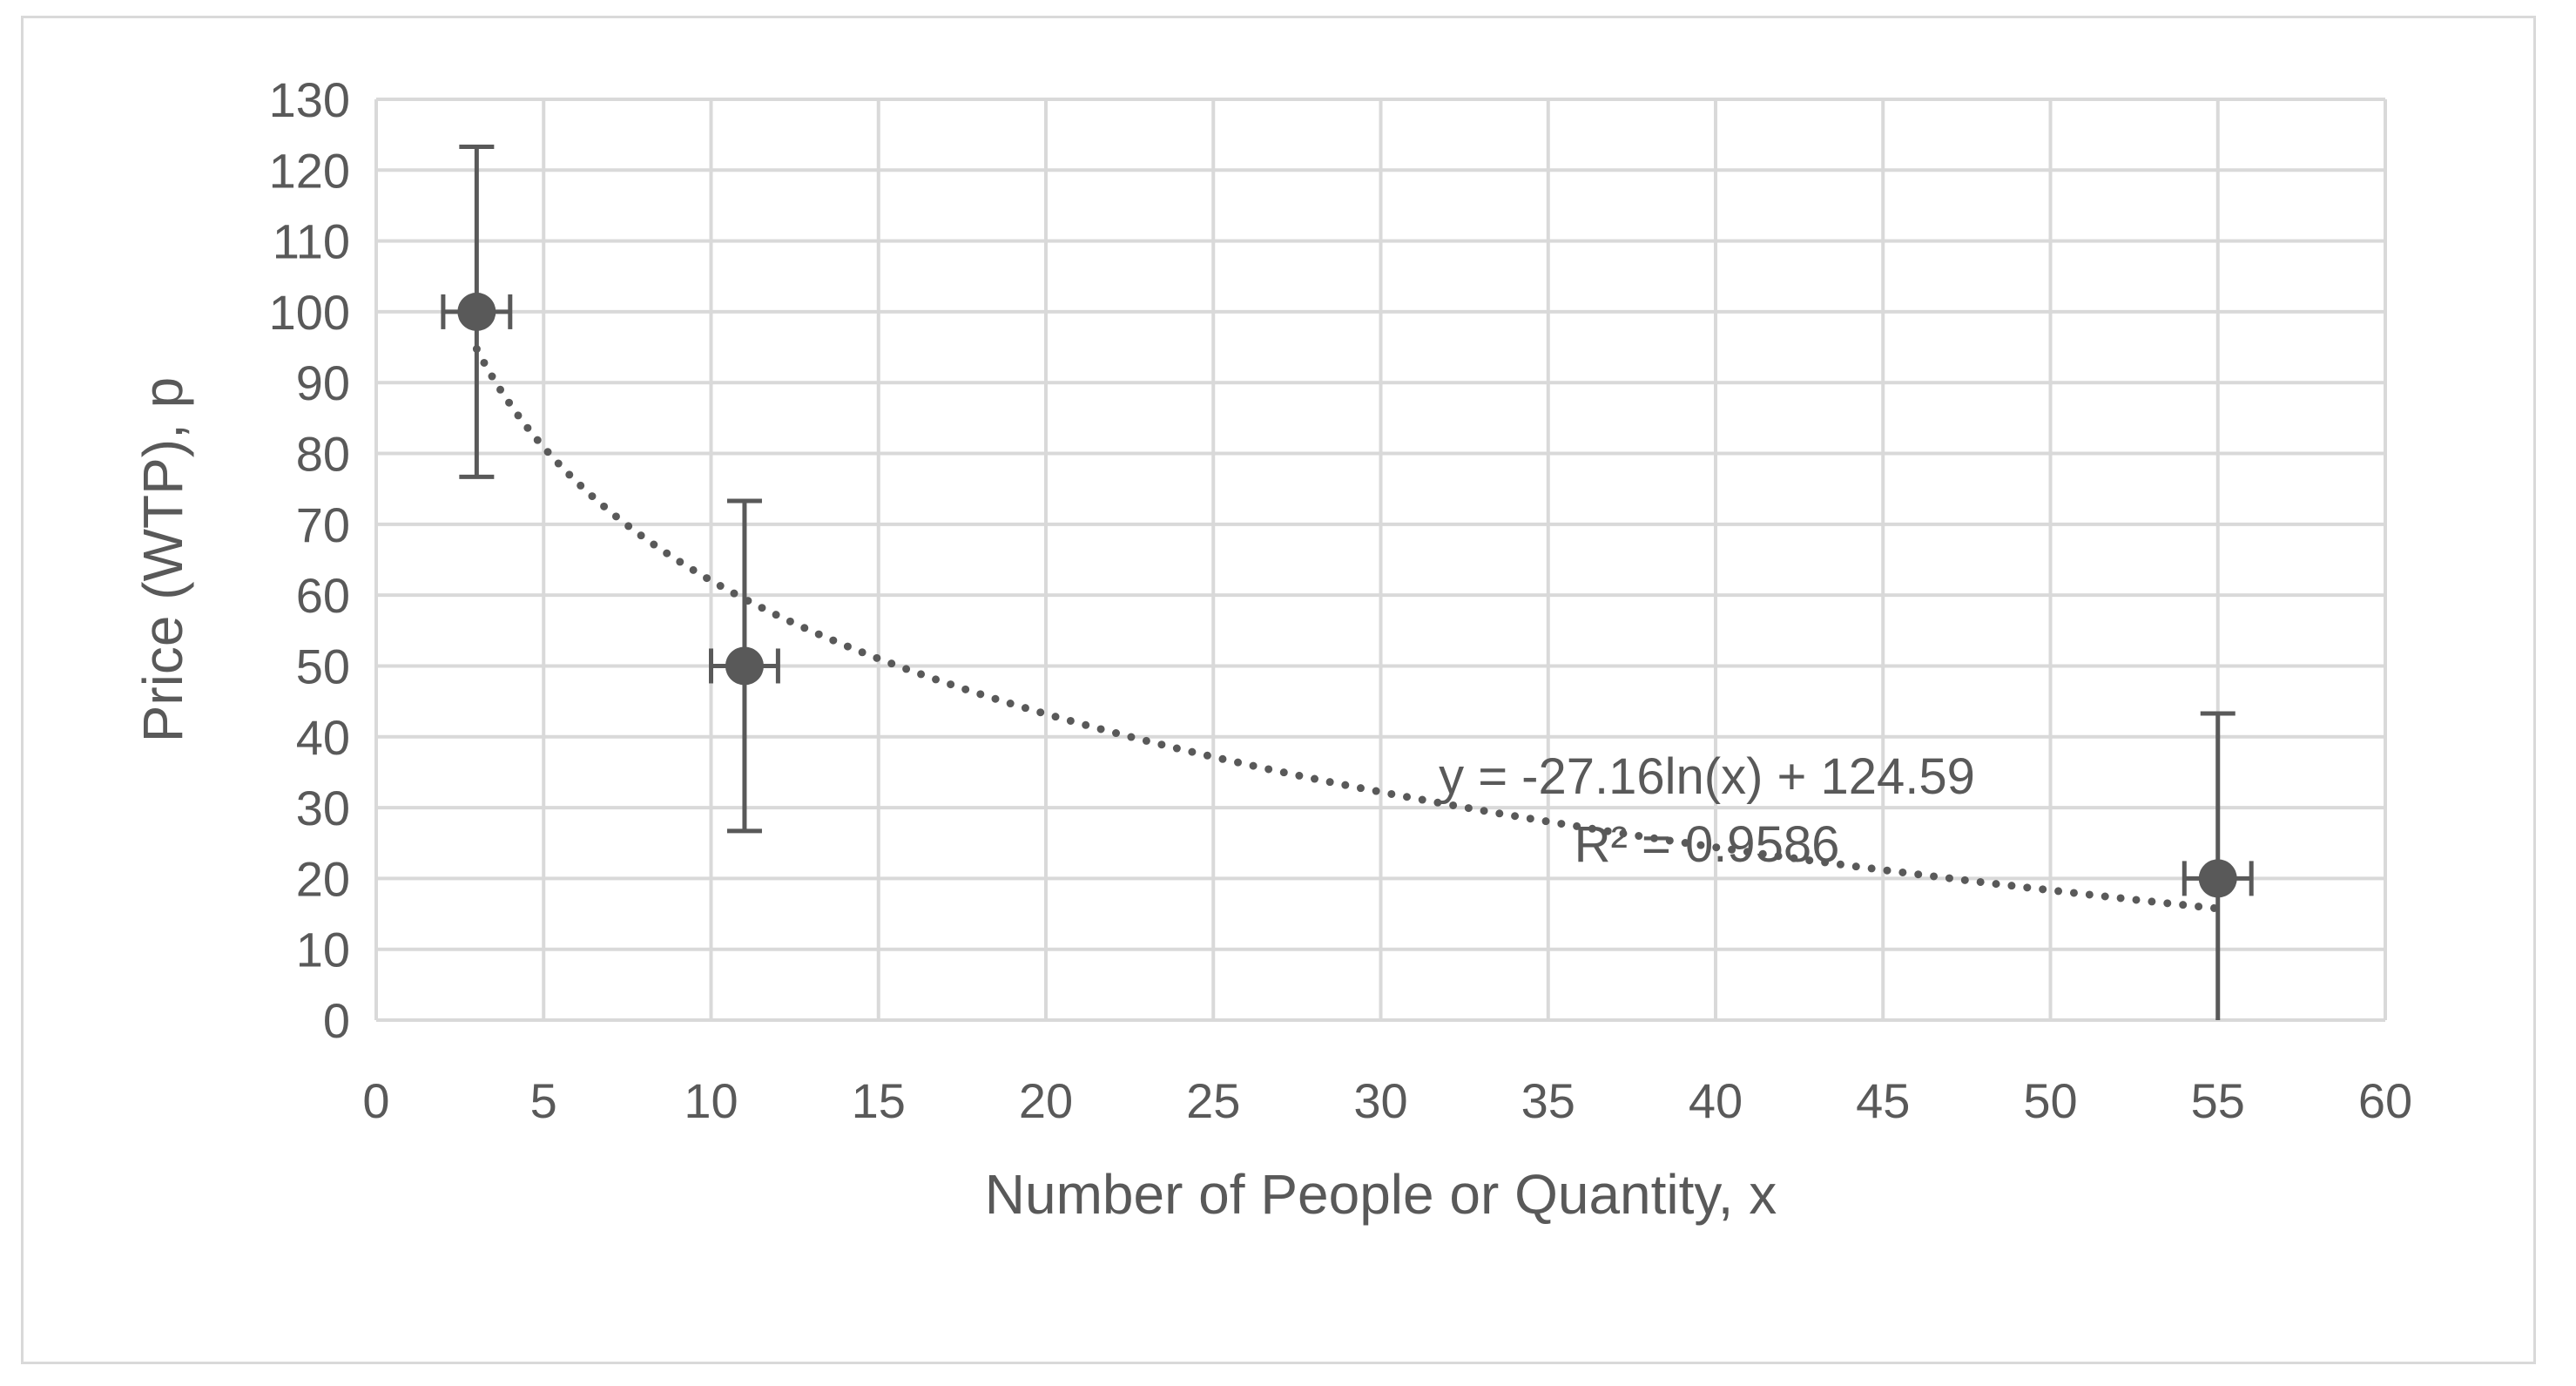 The image size is (2576, 1386). What do you see at coordinates (323, 950) in the screenshot?
I see `y-tick-label-10: 10` at bounding box center [323, 950].